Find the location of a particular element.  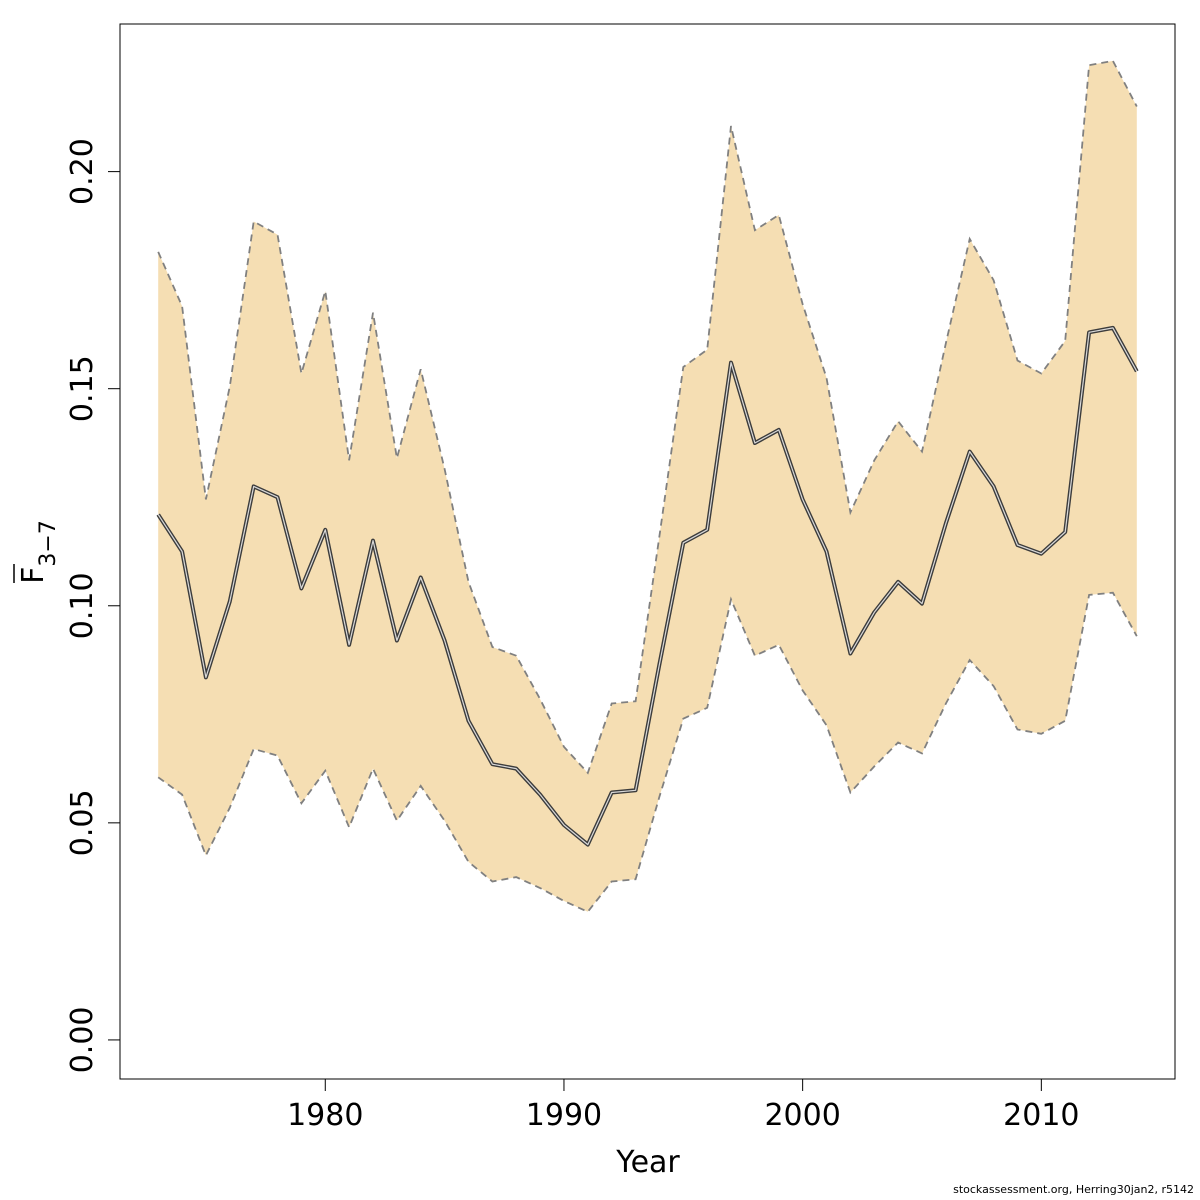

y-tick-label: 0.10 is located at coordinates (82, 605).